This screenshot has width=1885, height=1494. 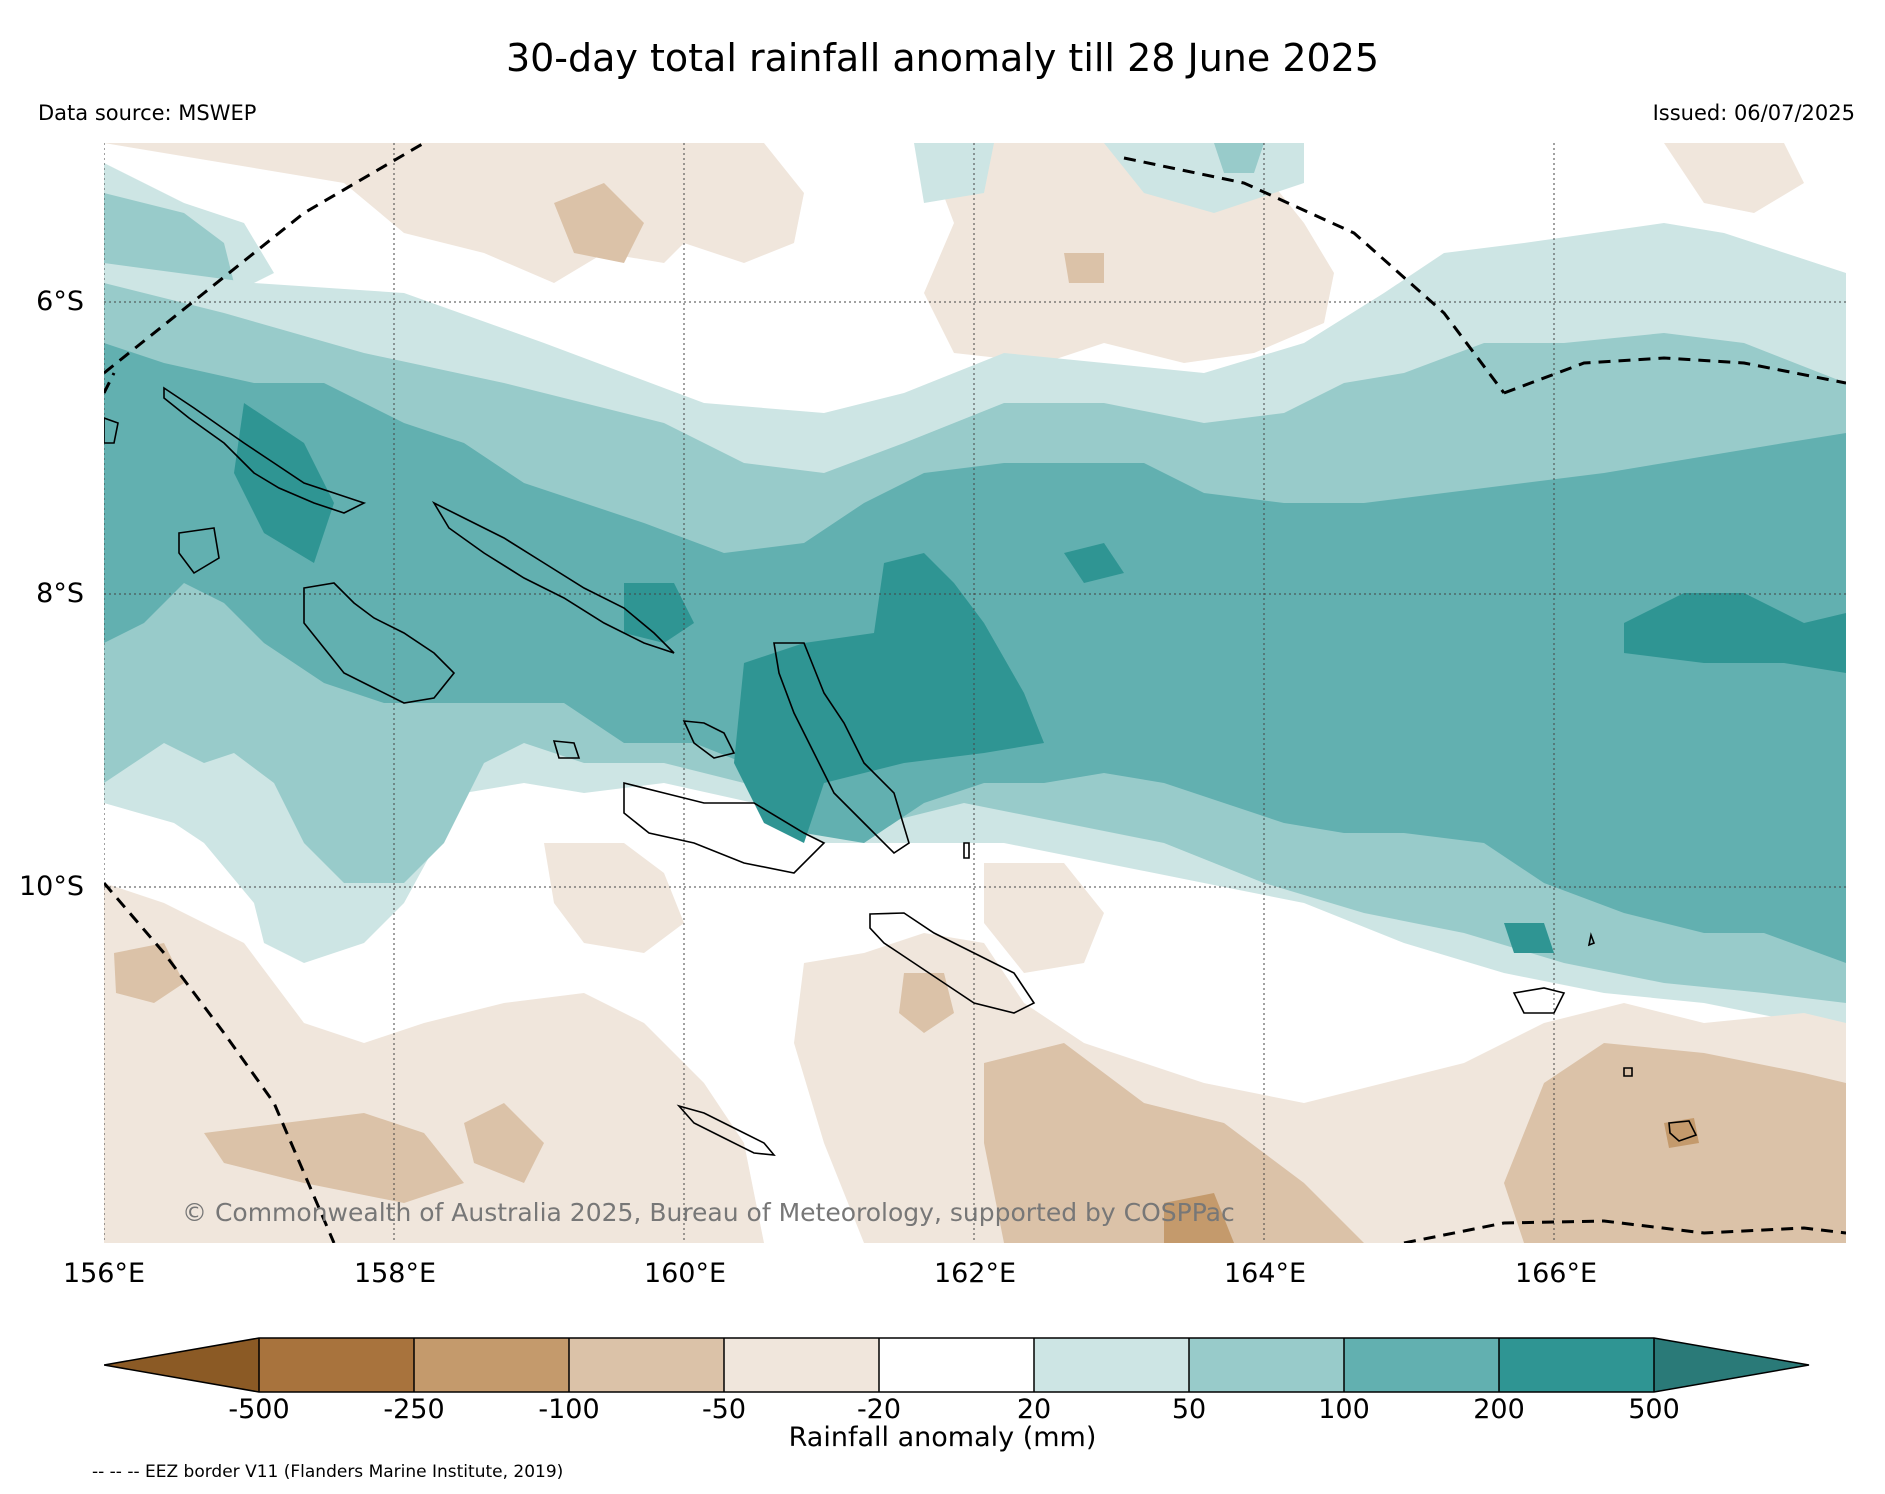 I want to click on lon-label-160e: 160°E, so click(x=685, y=1273).